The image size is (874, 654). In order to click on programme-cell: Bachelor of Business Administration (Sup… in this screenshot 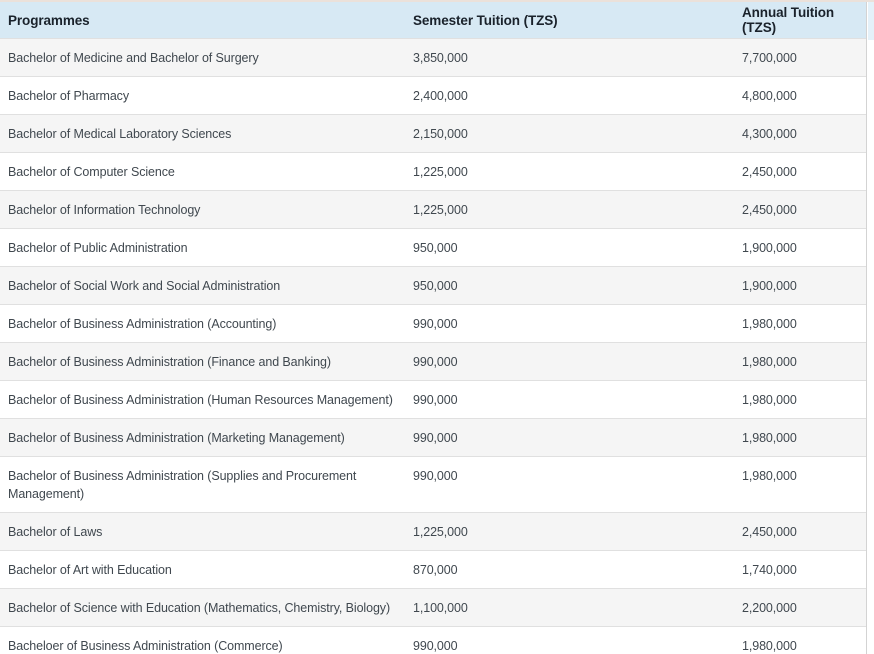, I will do `click(182, 485)`.